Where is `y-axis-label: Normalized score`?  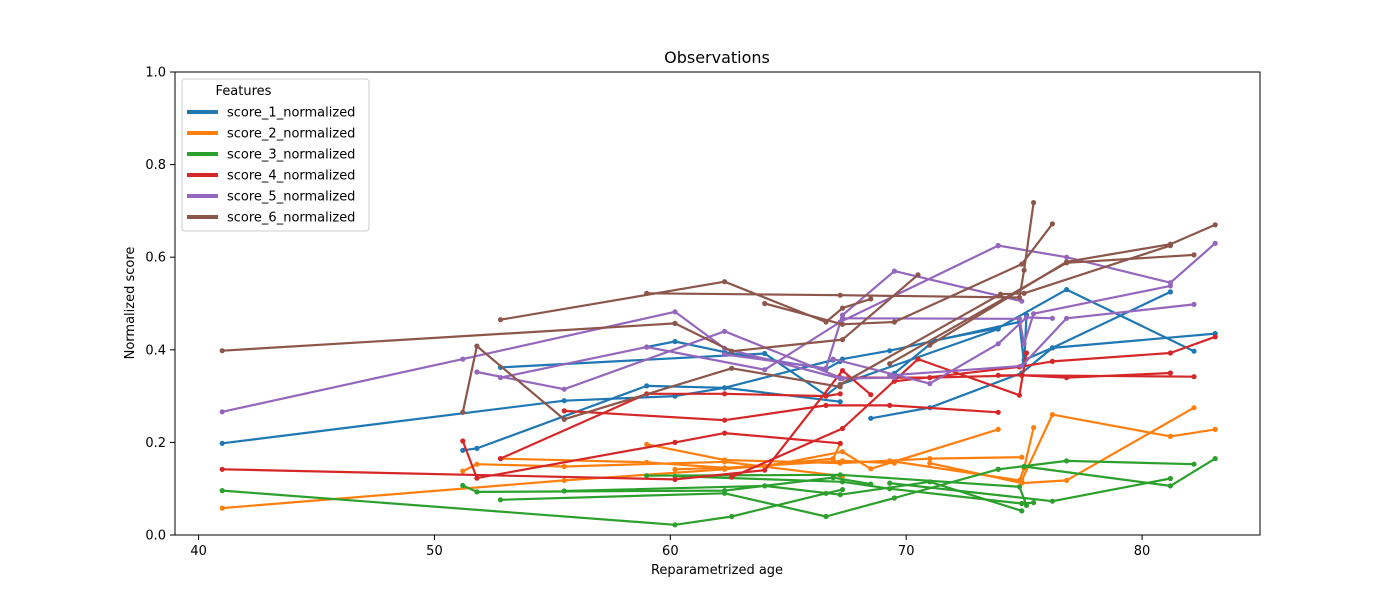 y-axis-label: Normalized score is located at coordinates (130, 303).